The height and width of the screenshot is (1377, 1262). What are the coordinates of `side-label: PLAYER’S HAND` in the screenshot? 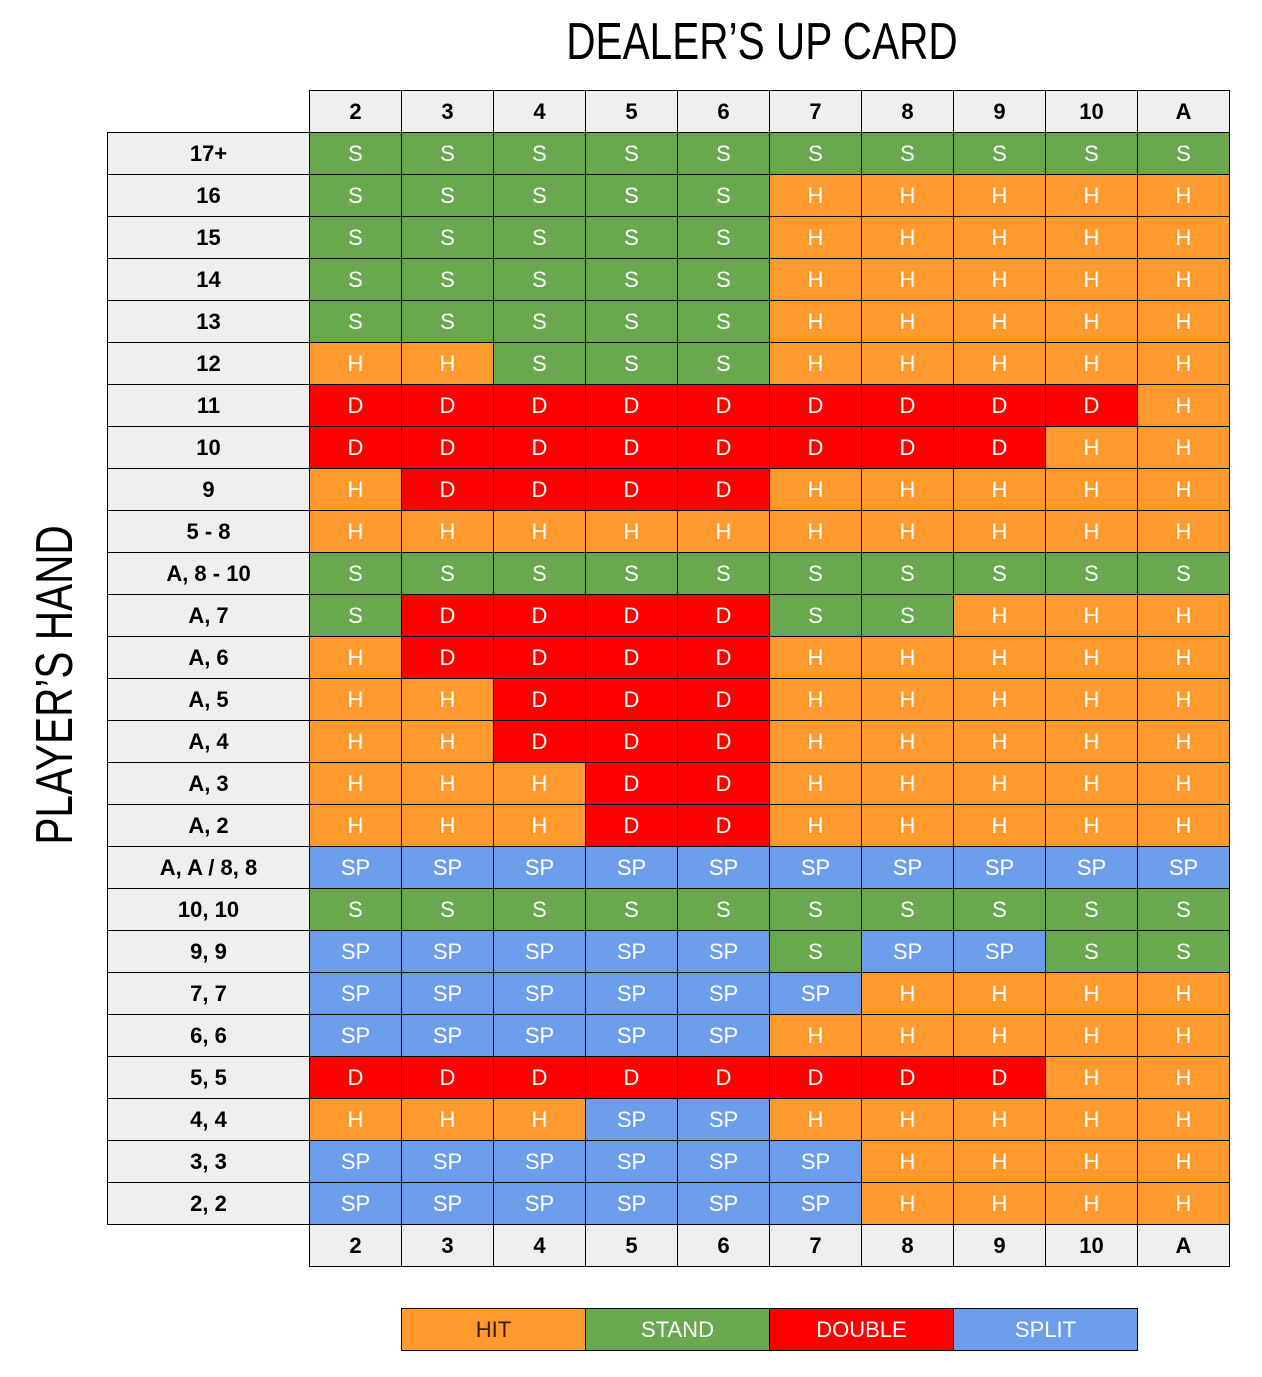 It's located at (55, 685).